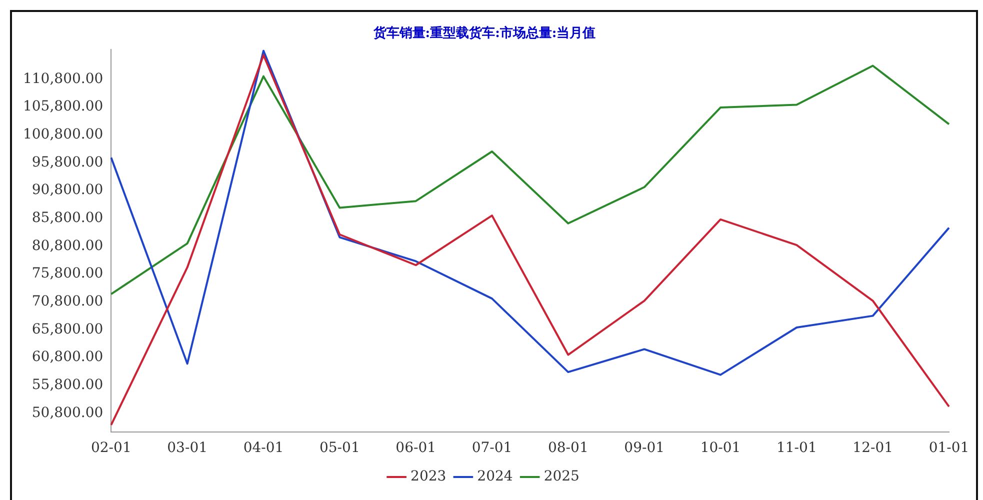  What do you see at coordinates (68, 357) in the screenshot?
I see `y-tick-label: 60,800.00` at bounding box center [68, 357].